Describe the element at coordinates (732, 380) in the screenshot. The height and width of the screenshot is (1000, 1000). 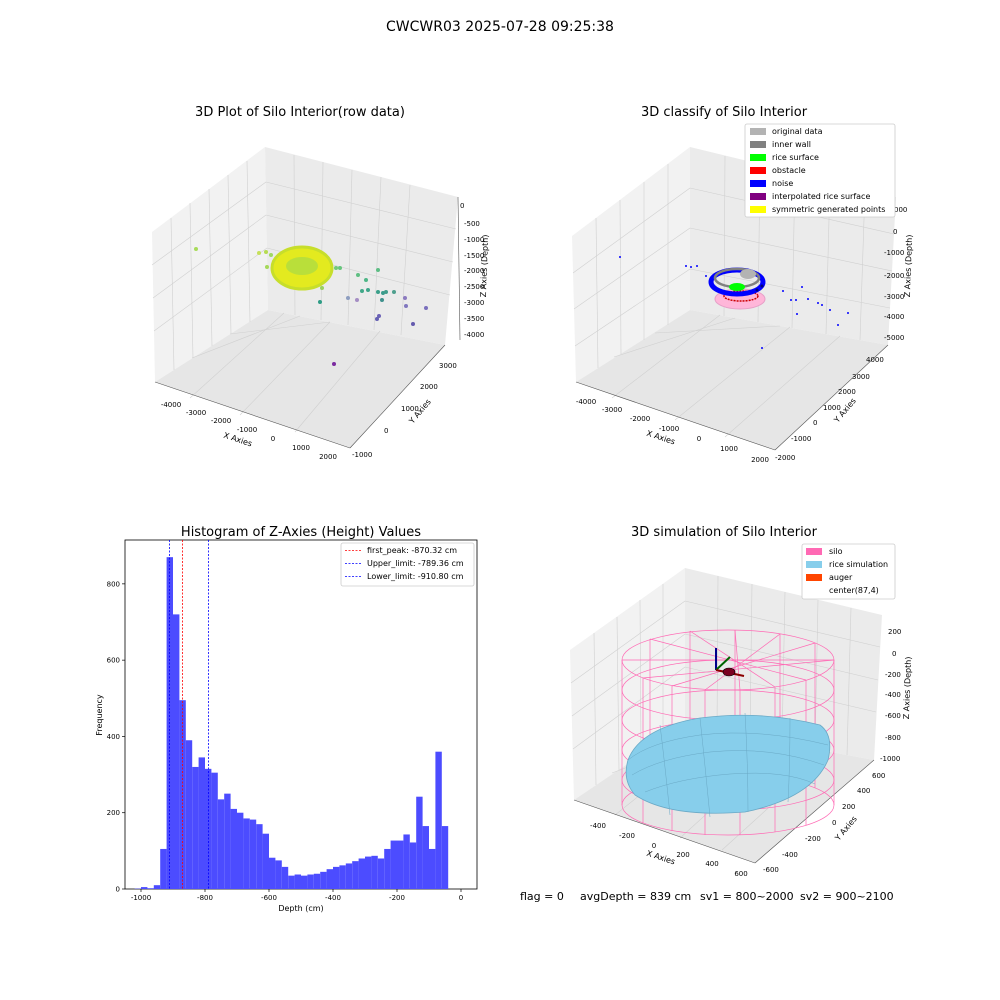
I see `classify-floor-pane` at that location.